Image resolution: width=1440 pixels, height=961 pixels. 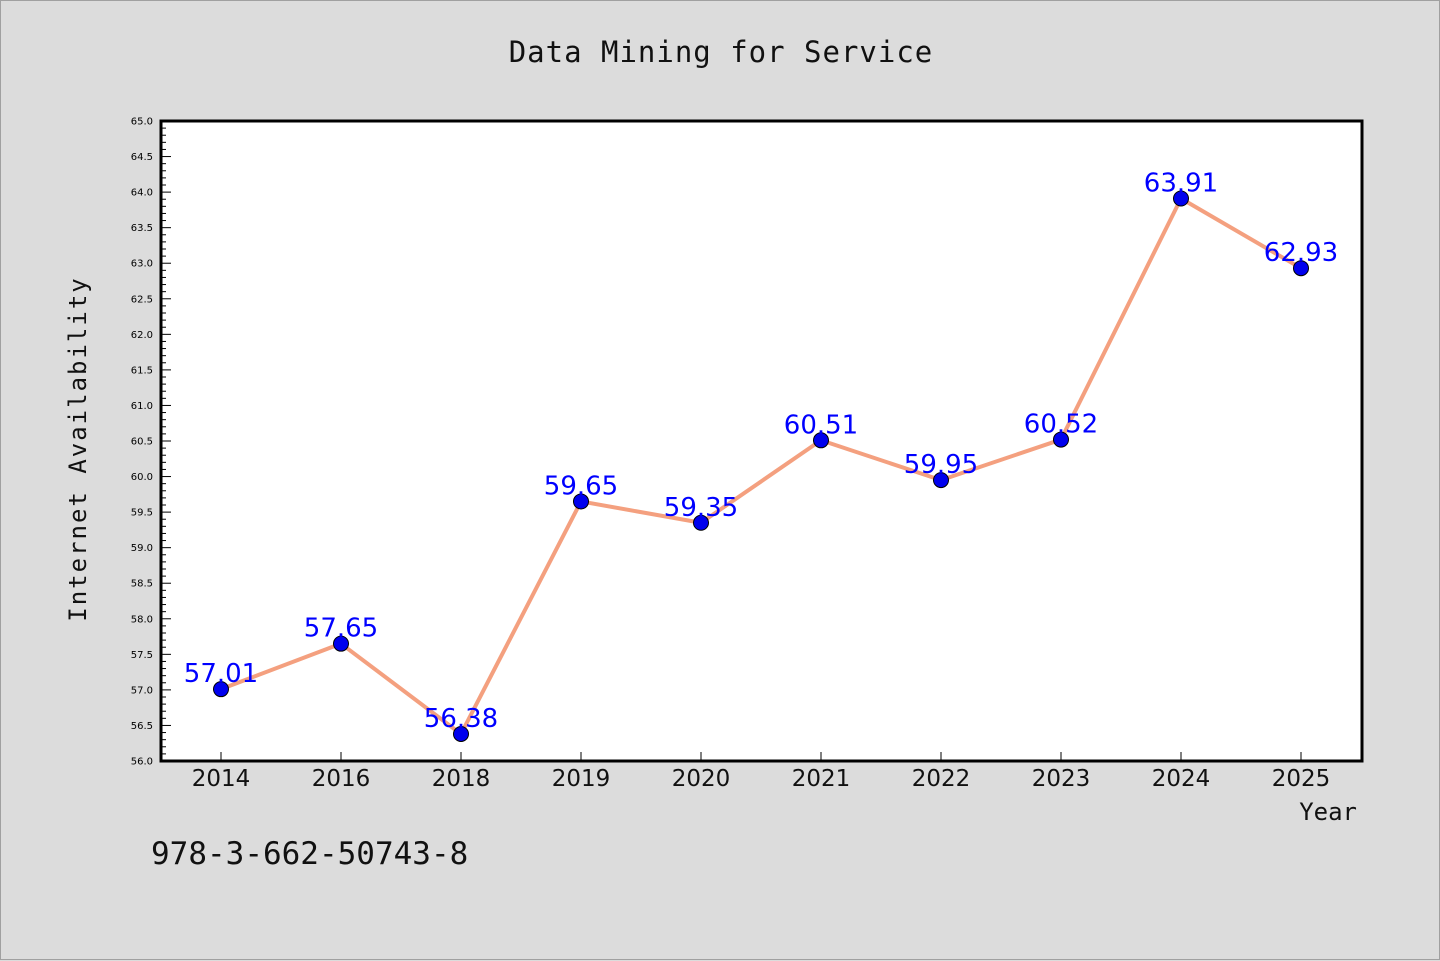 What do you see at coordinates (142, 513) in the screenshot?
I see `y-tick-label: 59.5` at bounding box center [142, 513].